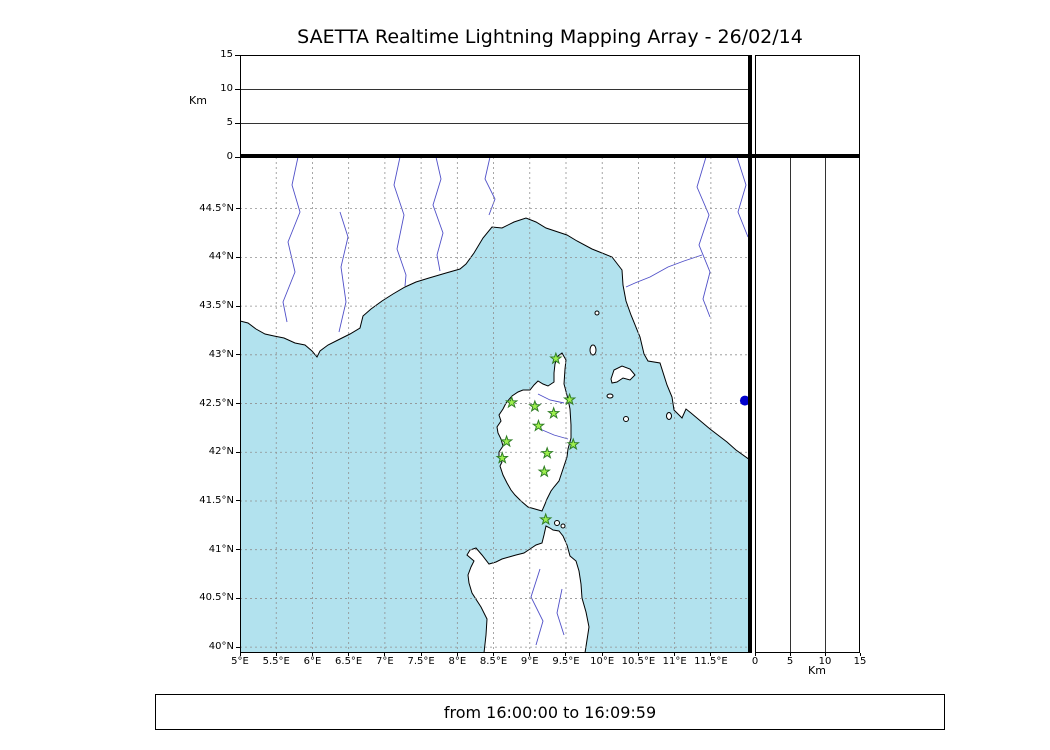  What do you see at coordinates (755, 661) in the screenshot?
I see `km-tick-label: 0` at bounding box center [755, 661].